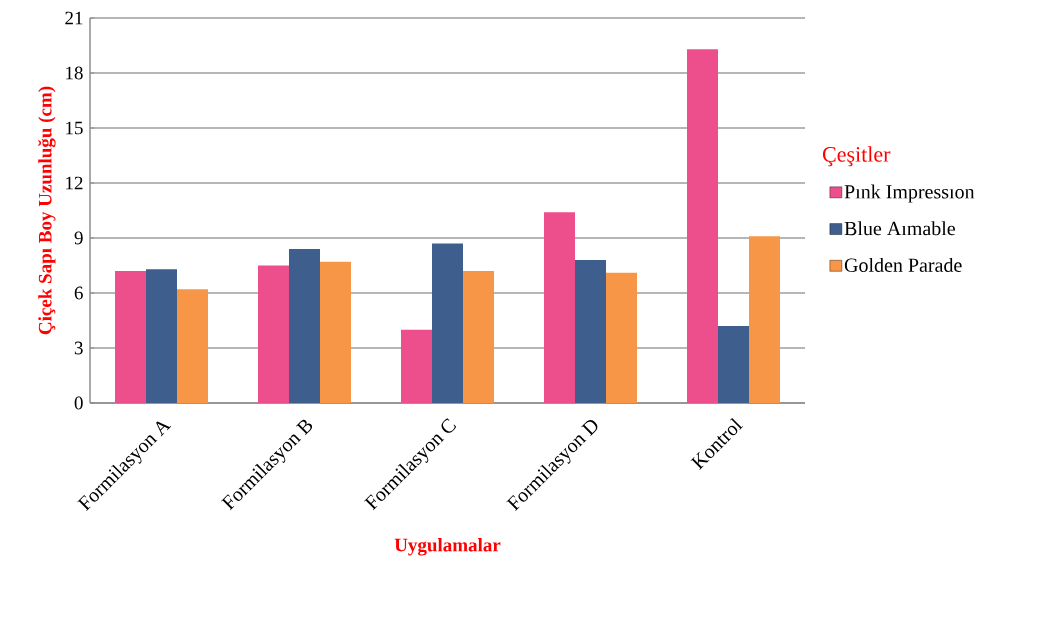  I want to click on y-tick-label: 3, so click(78, 348).